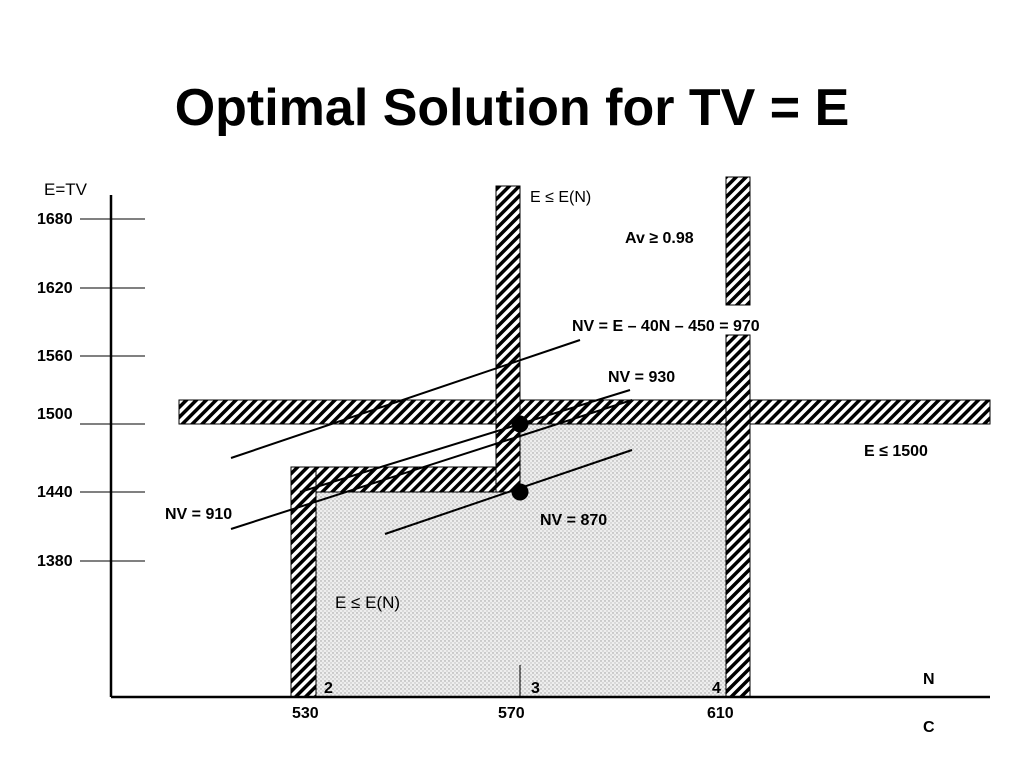 Image resolution: width=1024 pixels, height=768 pixels. Describe the element at coordinates (896, 451) in the screenshot. I see `constraint-label-e-1500: E ≤ 1500` at that location.